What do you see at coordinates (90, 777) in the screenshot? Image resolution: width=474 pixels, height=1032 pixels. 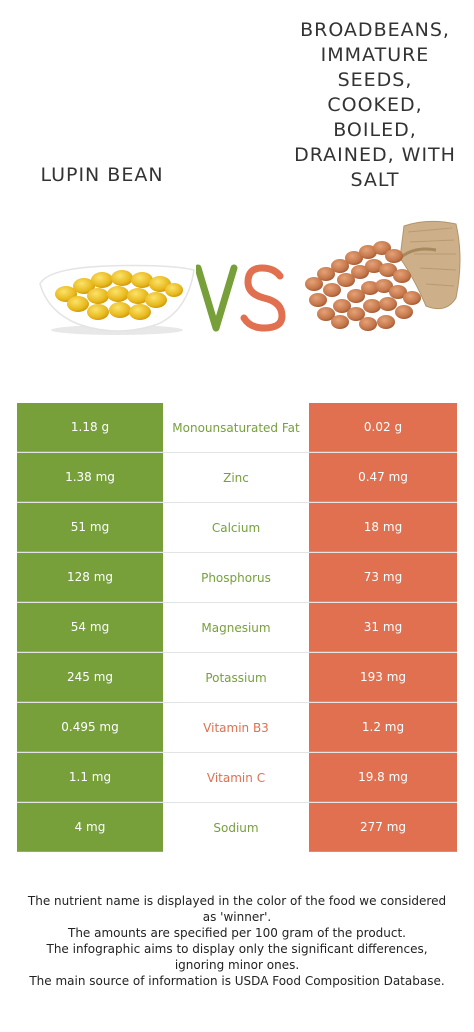 I see `left-food-value: 1.1 mg` at bounding box center [90, 777].